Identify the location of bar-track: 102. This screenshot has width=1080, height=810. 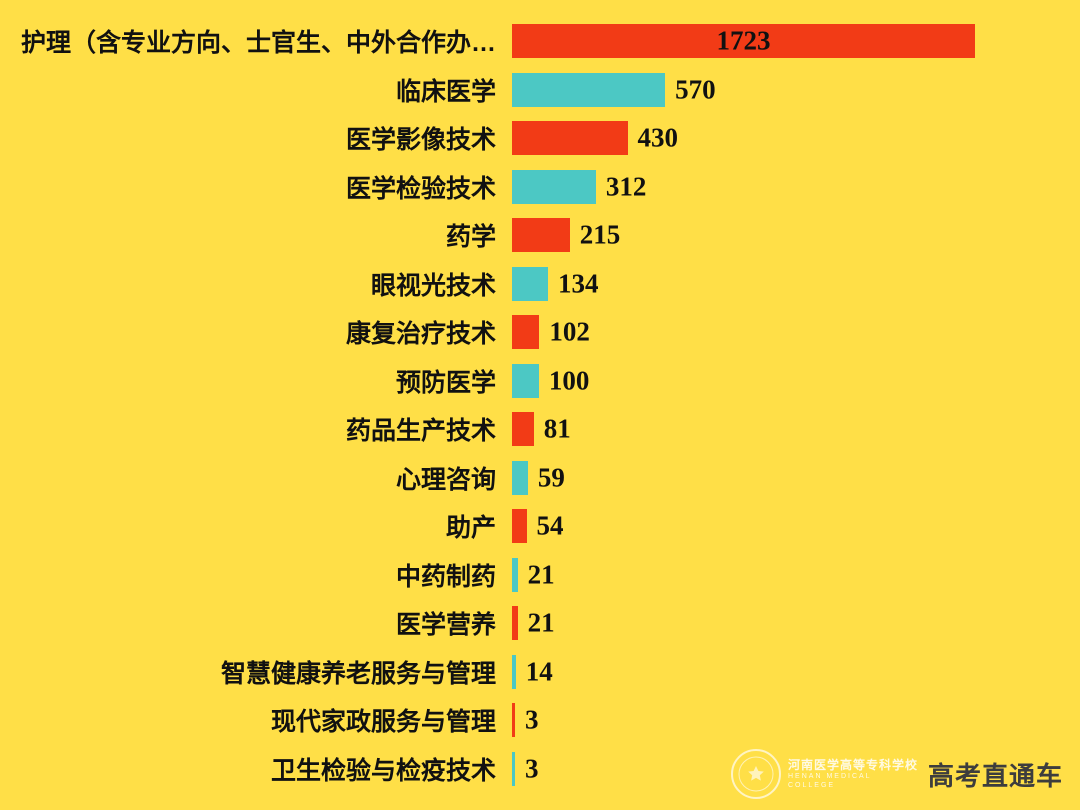
(796, 332).